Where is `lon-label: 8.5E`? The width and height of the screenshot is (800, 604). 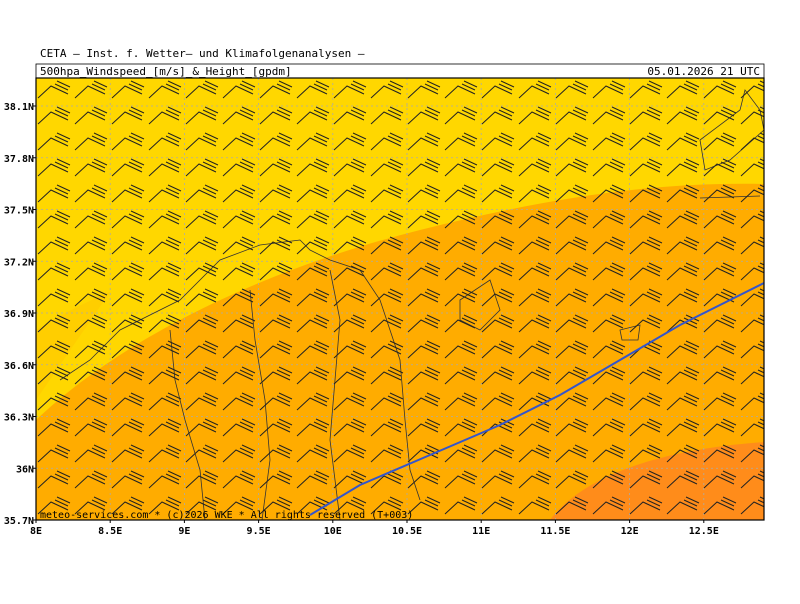 lon-label: 8.5E is located at coordinates (110, 531).